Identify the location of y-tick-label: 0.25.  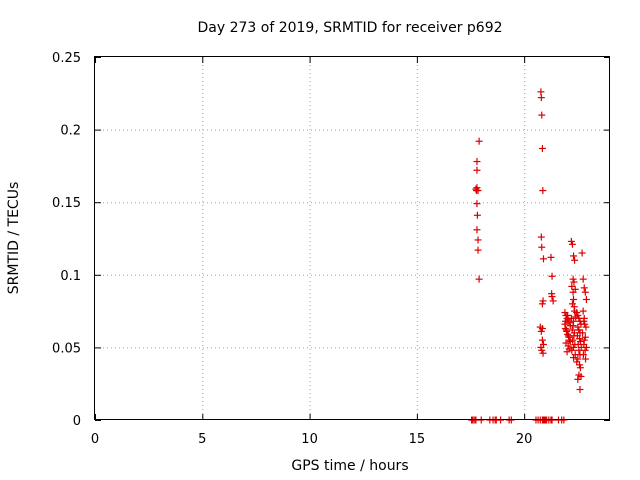
(66, 58).